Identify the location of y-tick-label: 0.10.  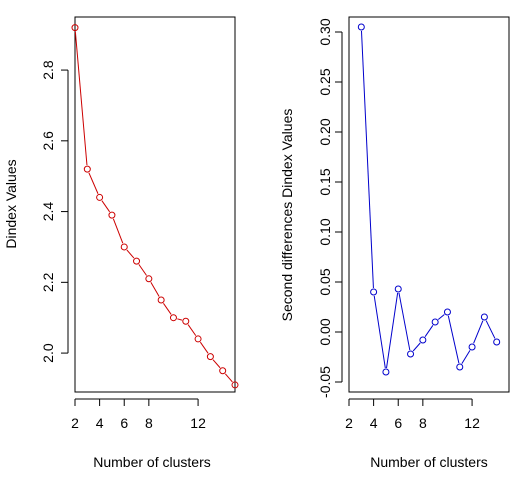
(325, 231).